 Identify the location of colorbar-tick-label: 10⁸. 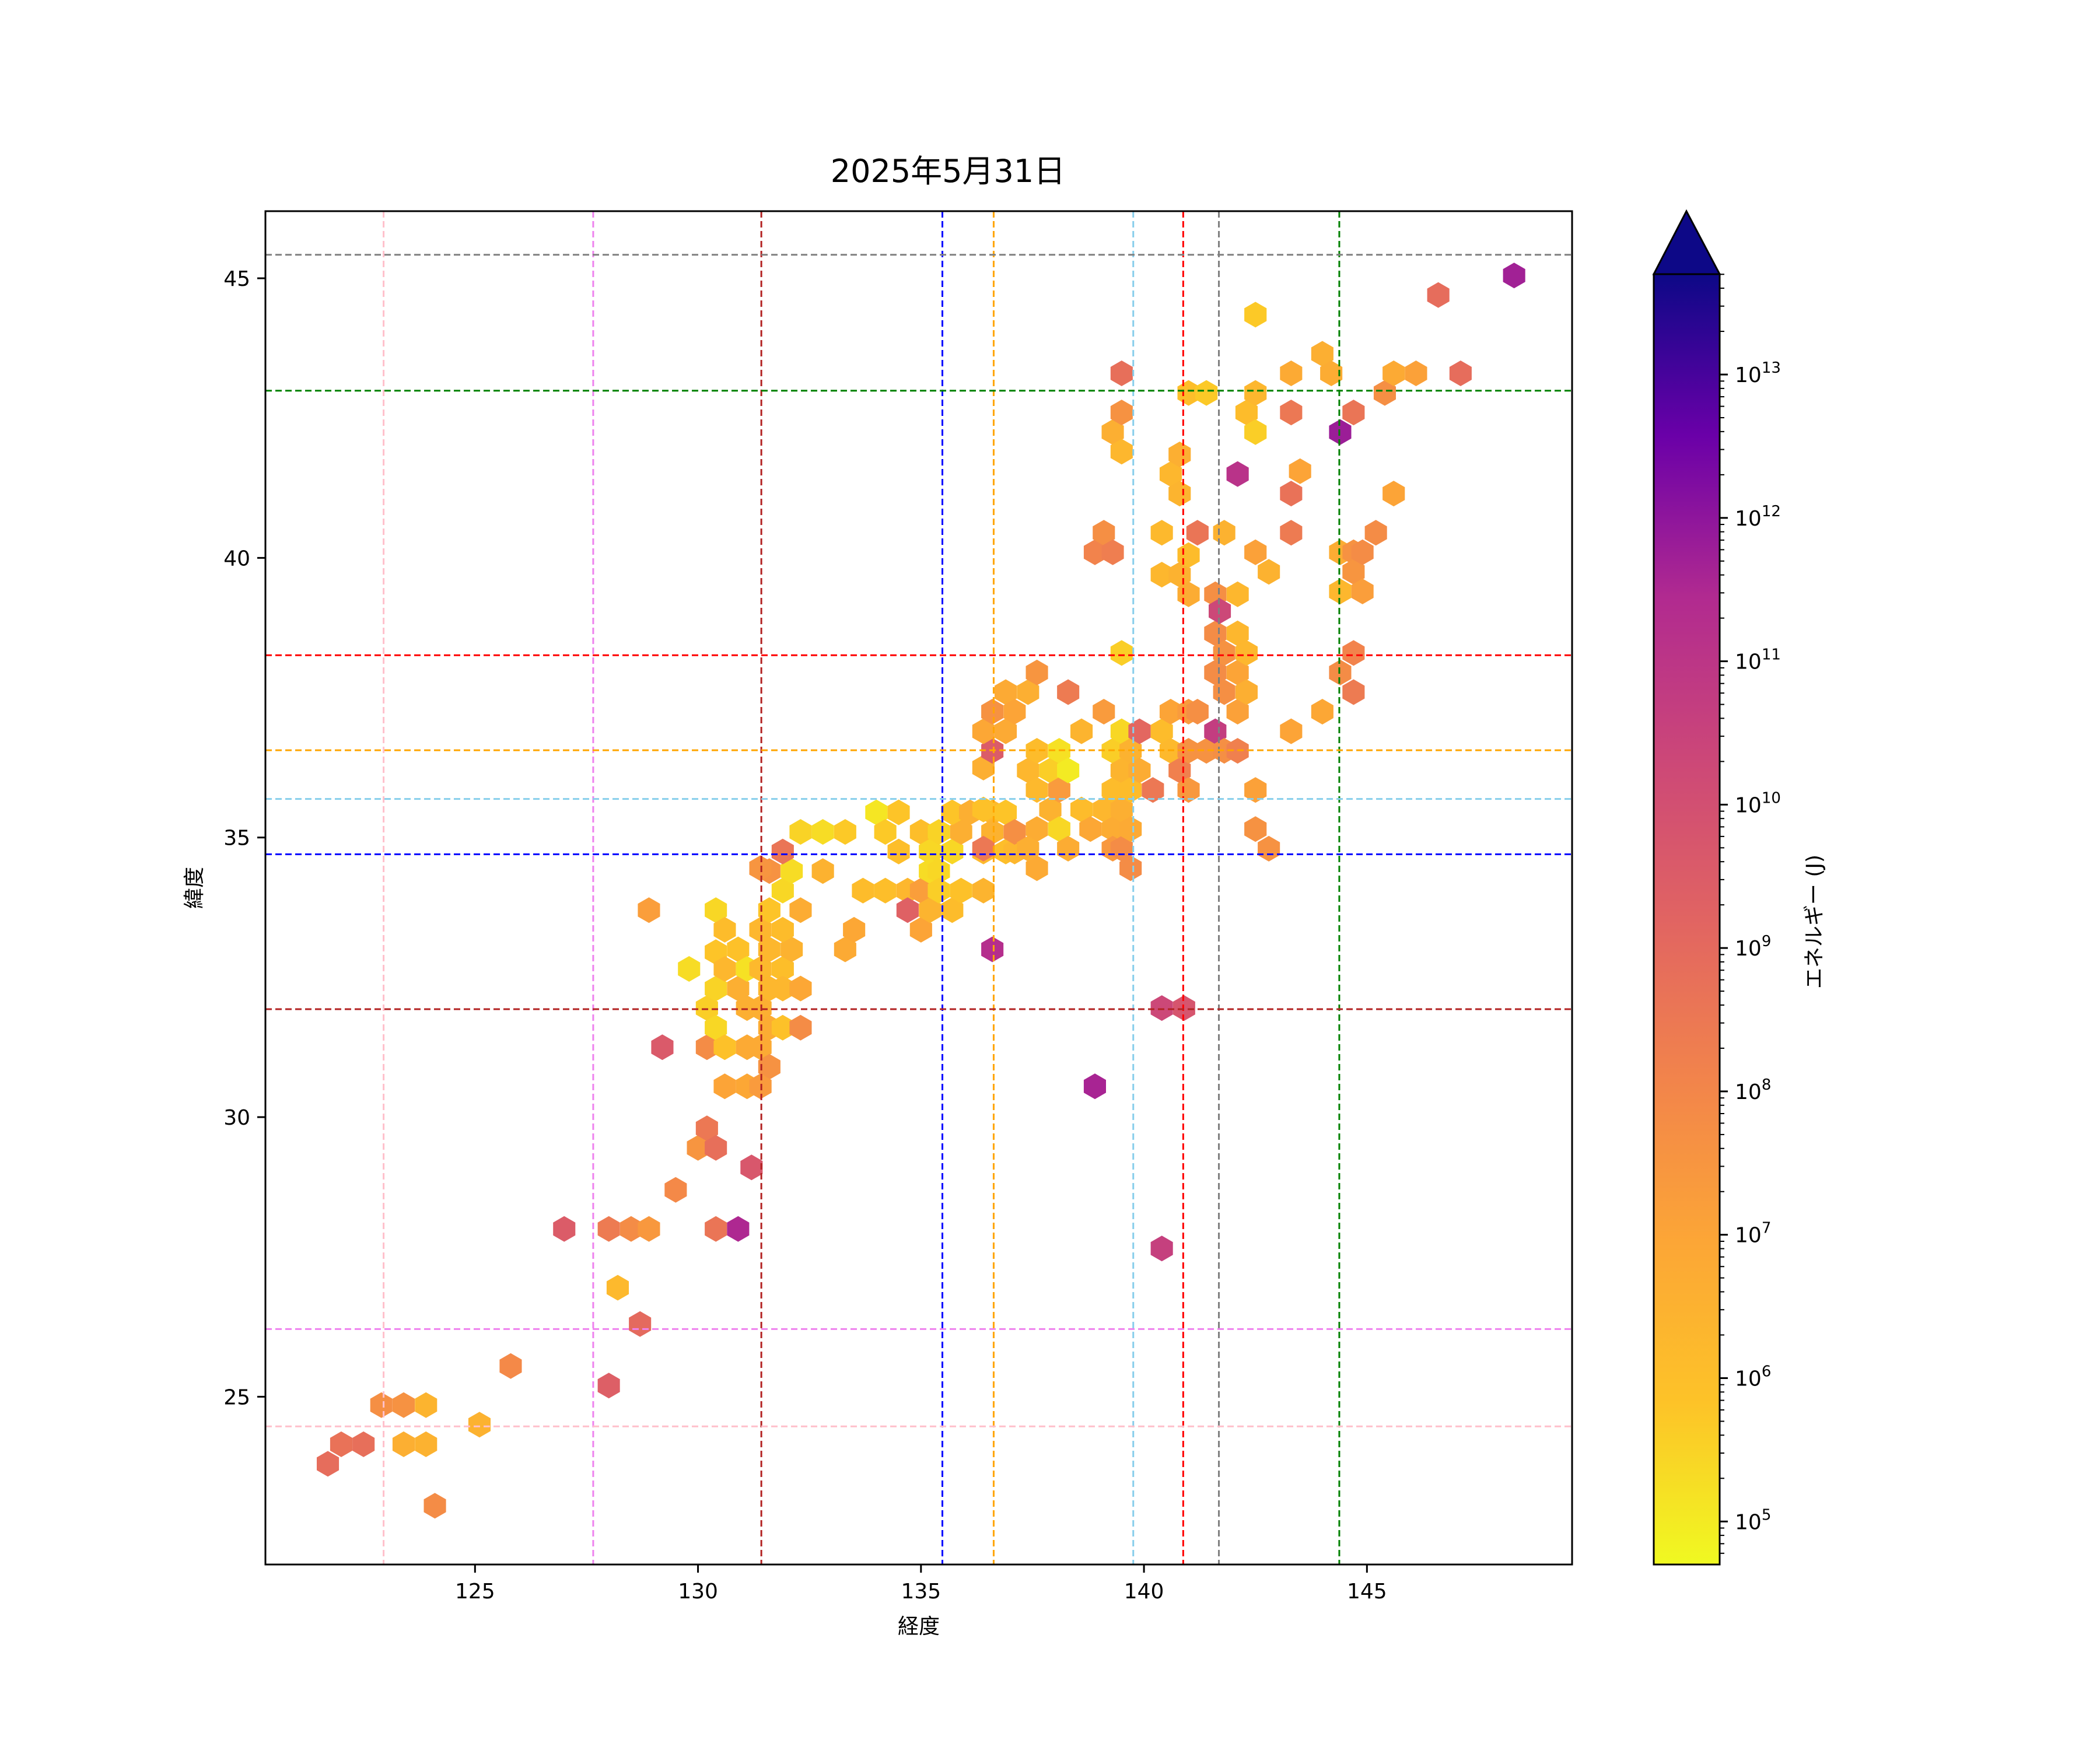
(1753, 1090).